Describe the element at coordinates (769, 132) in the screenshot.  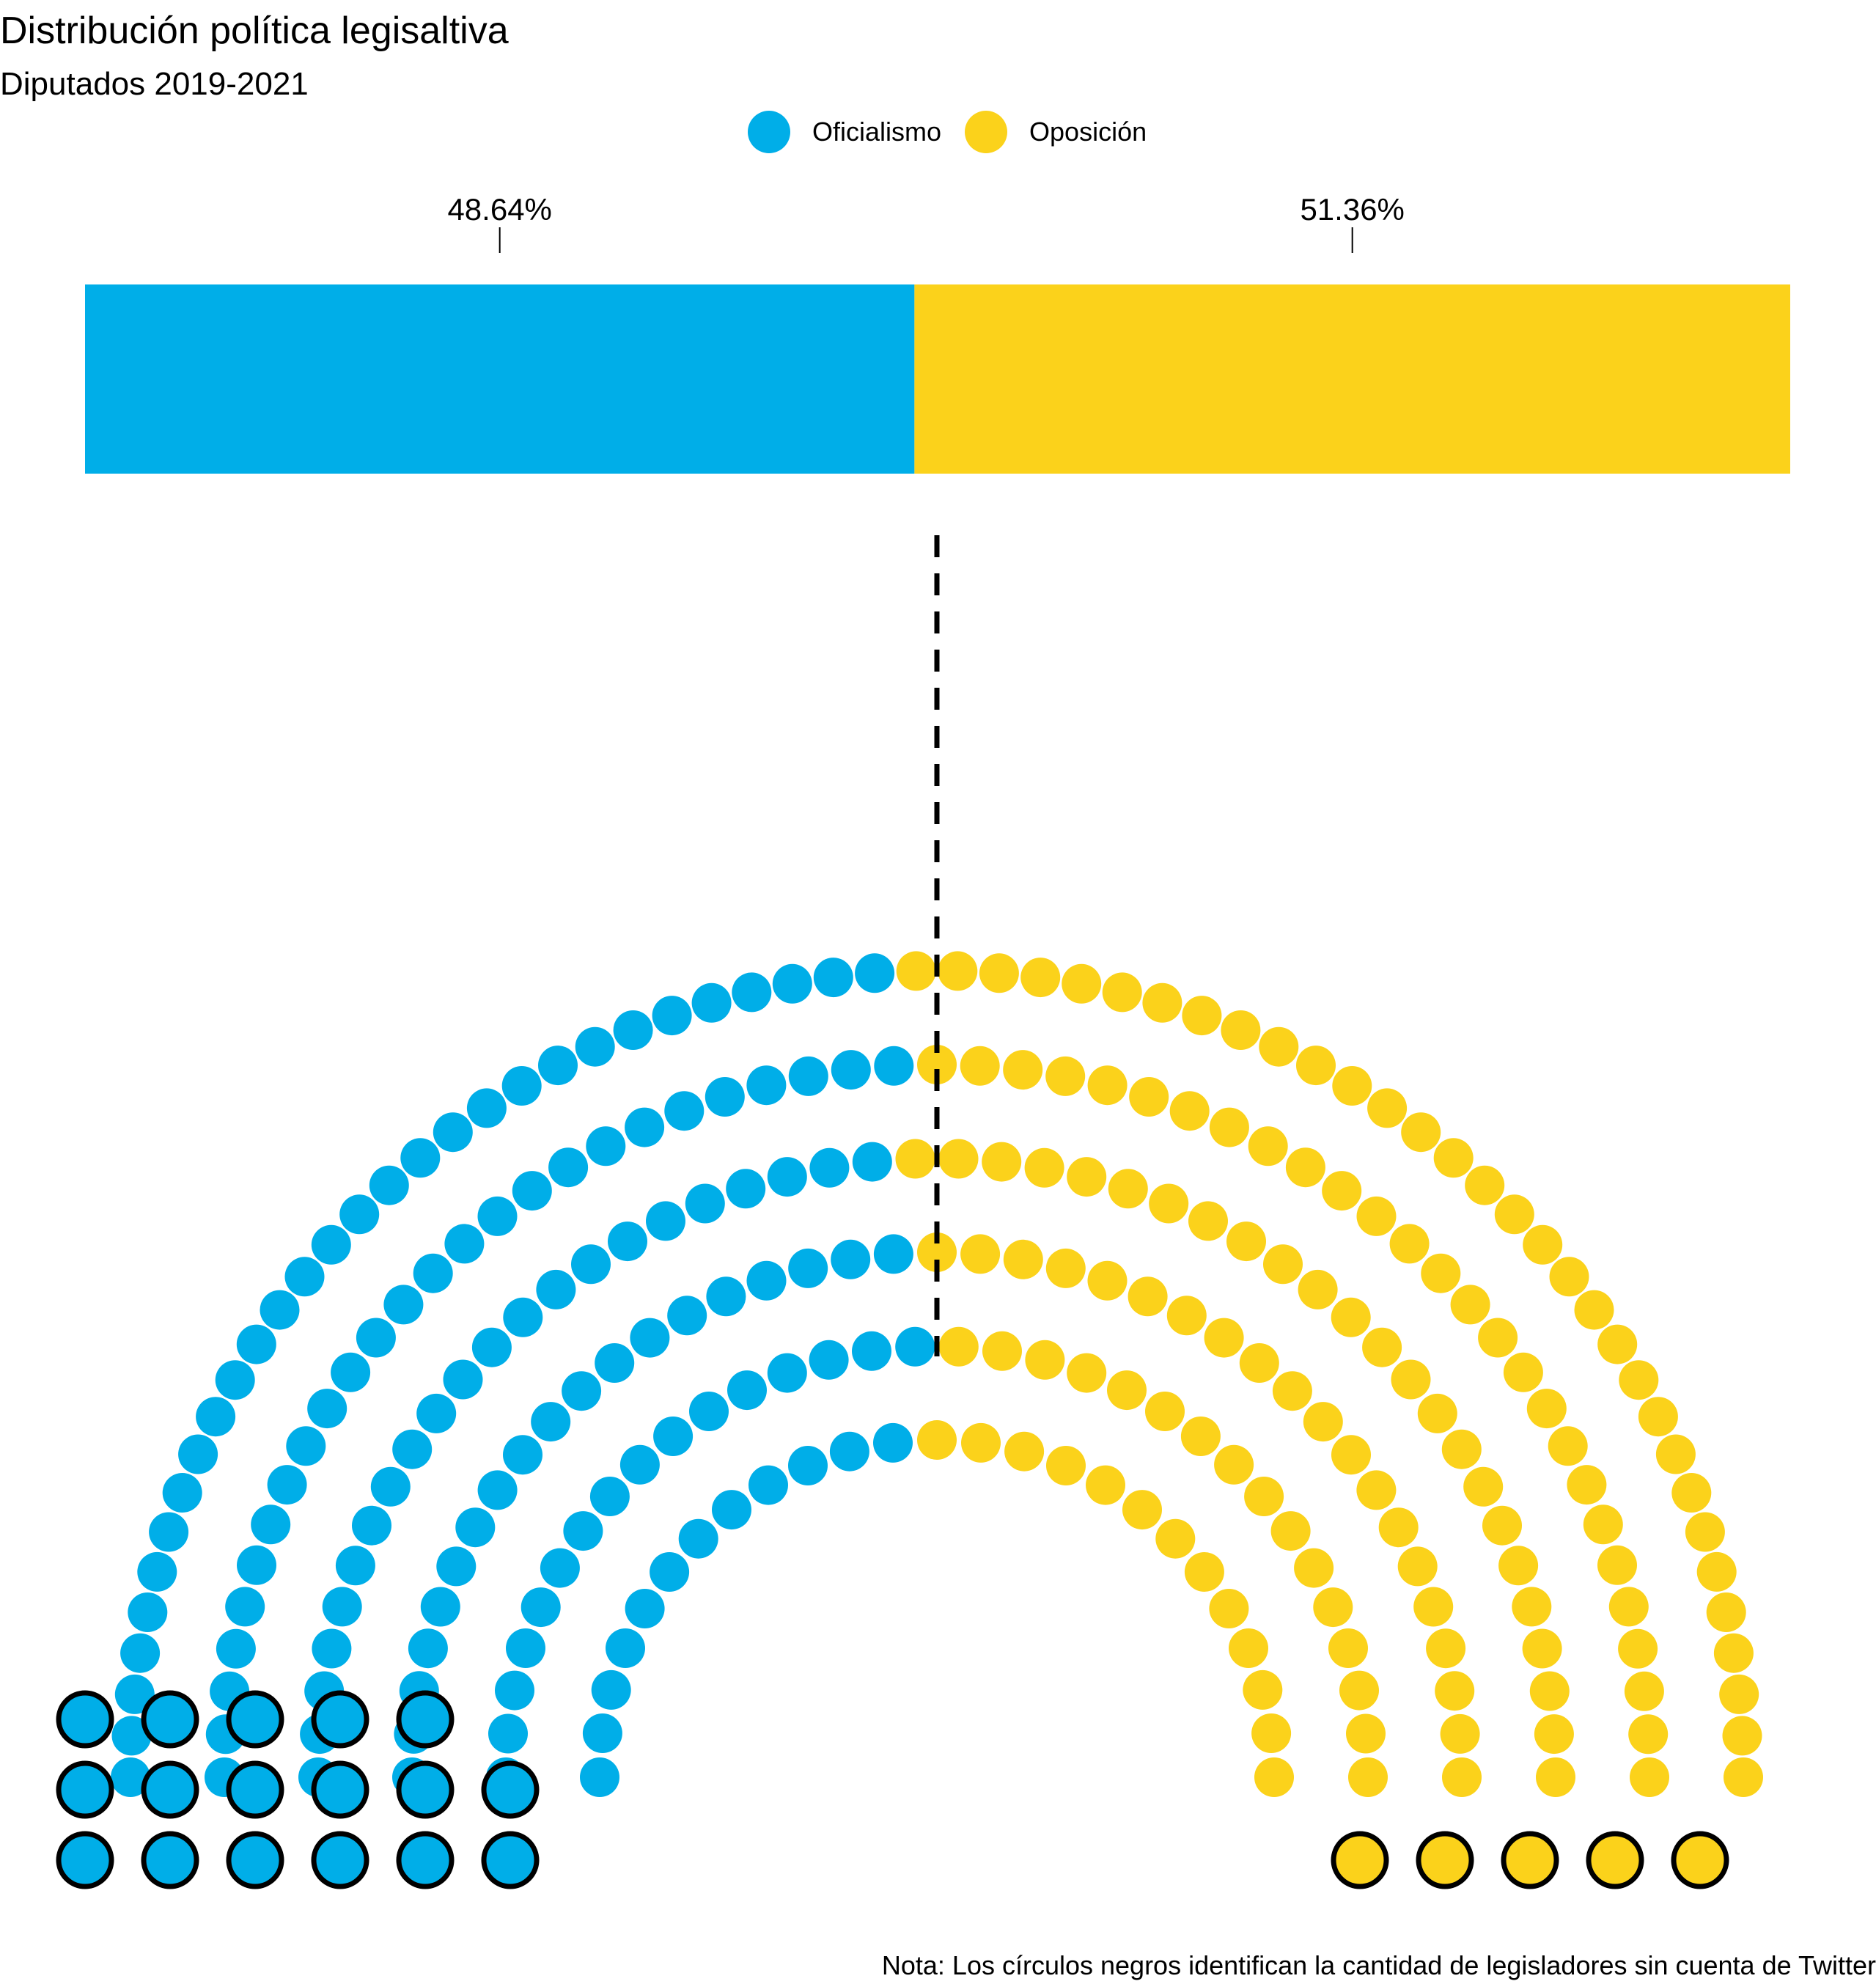
I see `legend-swatch-oficialismo` at that location.